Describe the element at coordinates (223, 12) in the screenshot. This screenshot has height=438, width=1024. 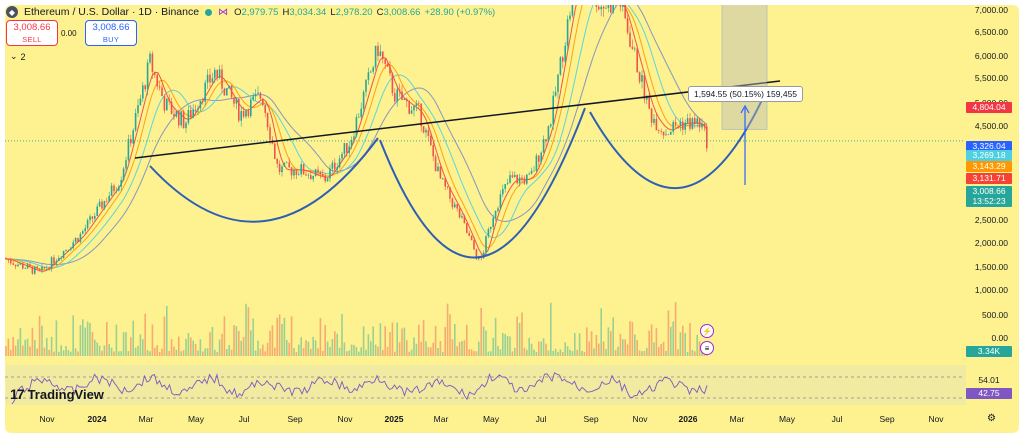
I see `connect-icon: ⋈` at that location.